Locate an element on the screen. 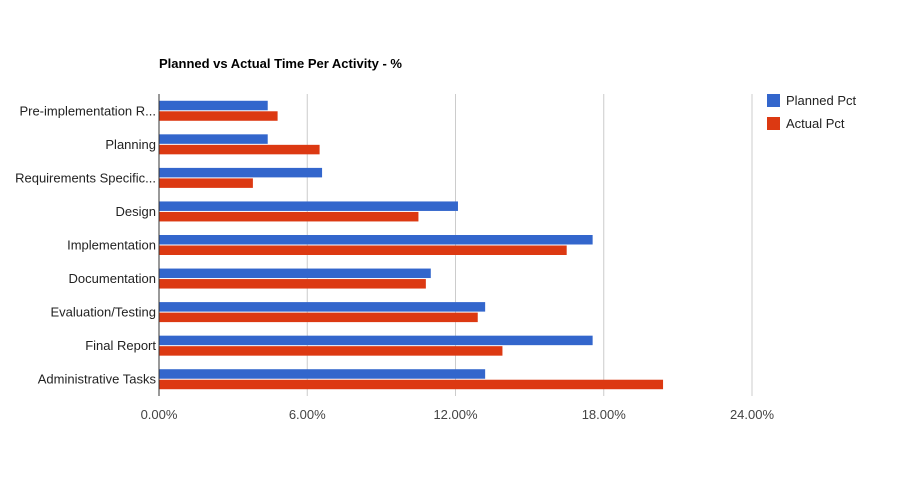  x-tick-label: 6.00% is located at coordinates (307, 414).